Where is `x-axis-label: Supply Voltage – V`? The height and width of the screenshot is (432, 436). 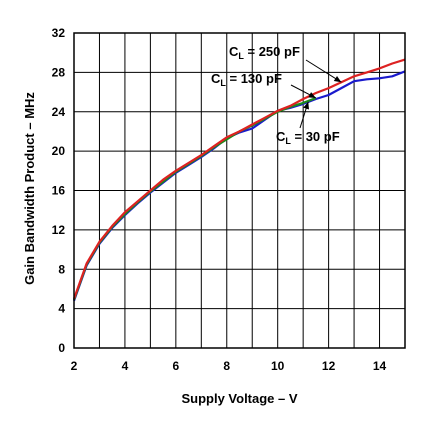
x-axis-label: Supply Voltage – V is located at coordinates (239, 398).